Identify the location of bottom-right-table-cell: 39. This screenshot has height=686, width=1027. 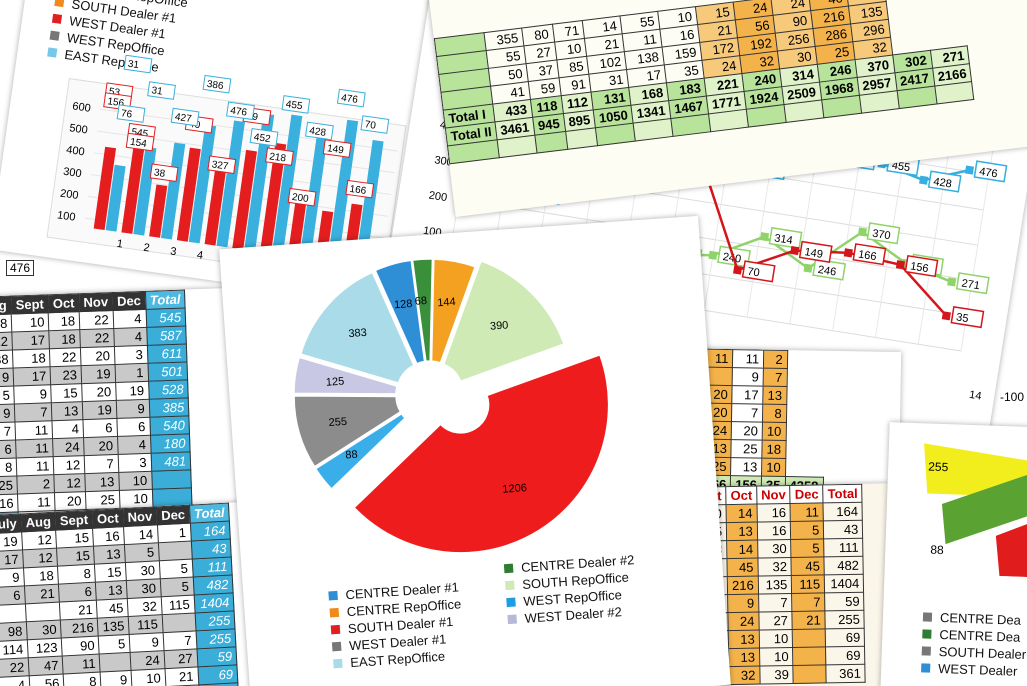
(776, 675).